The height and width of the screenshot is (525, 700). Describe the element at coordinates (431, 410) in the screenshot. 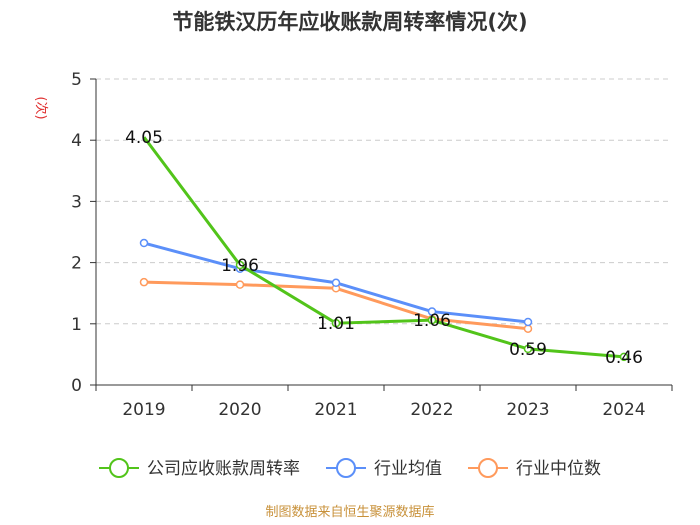

I see `x-tick-label: 2022` at that location.